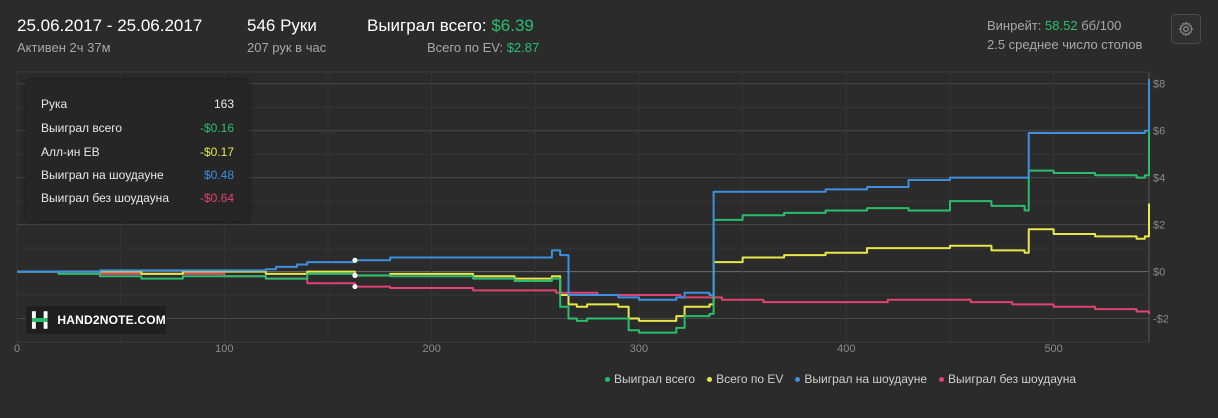 The height and width of the screenshot is (418, 1218). What do you see at coordinates (453, 35) in the screenshot?
I see `winnings-block: Выиграл всего: $6.39 Всего по EV: $2.87` at bounding box center [453, 35].